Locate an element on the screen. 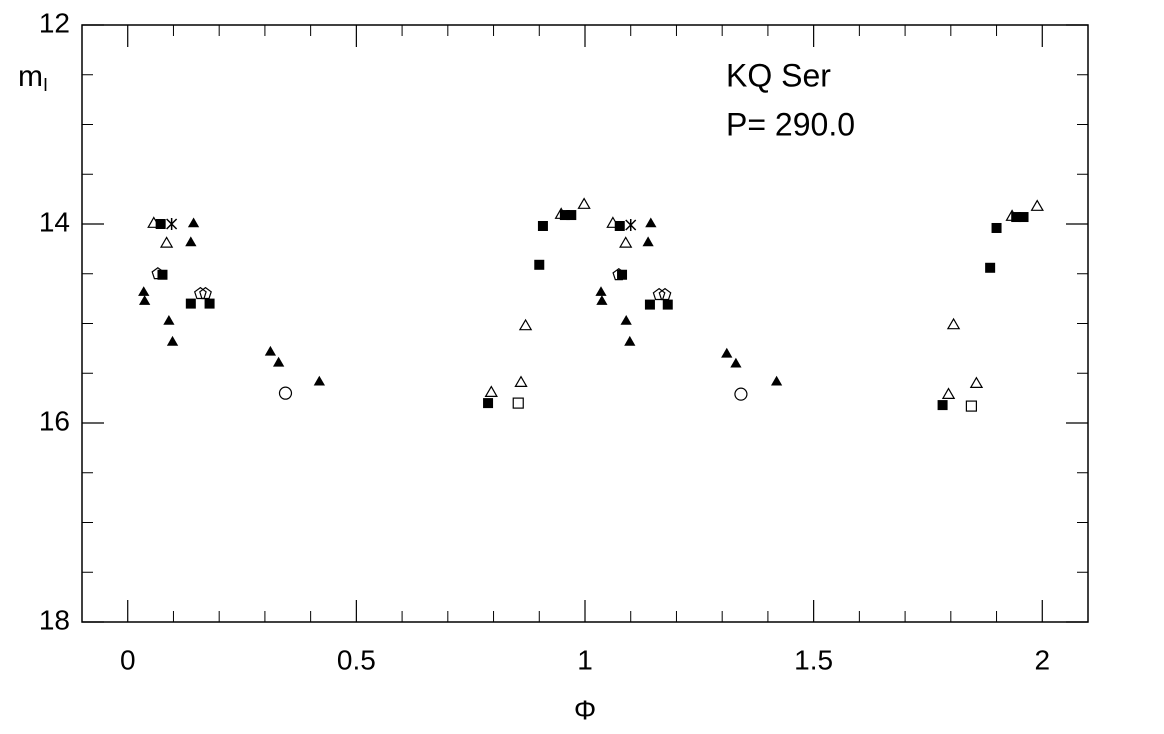 The image size is (1164, 734). x-tick-label: 1.5 is located at coordinates (813, 659).